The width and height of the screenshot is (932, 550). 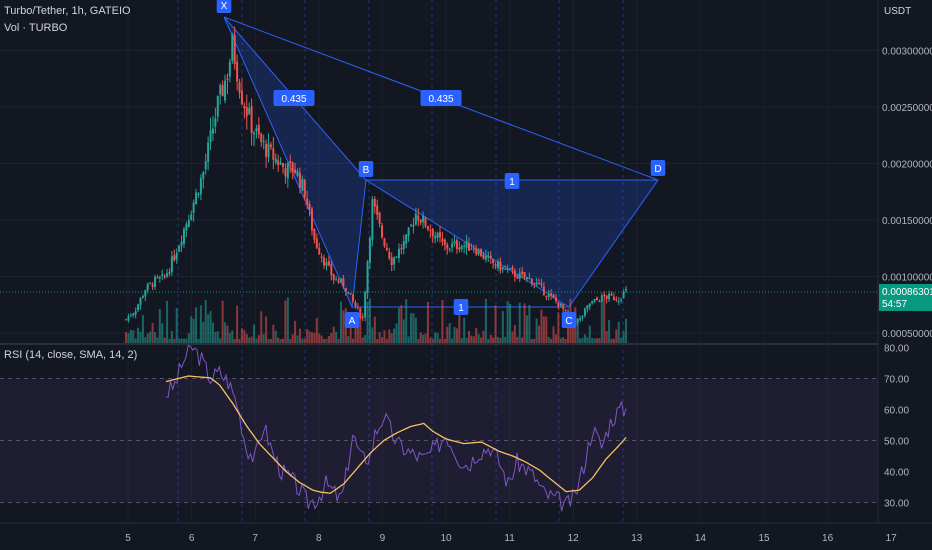 What do you see at coordinates (897, 11) in the screenshot?
I see `currency-label: USDT` at bounding box center [897, 11].